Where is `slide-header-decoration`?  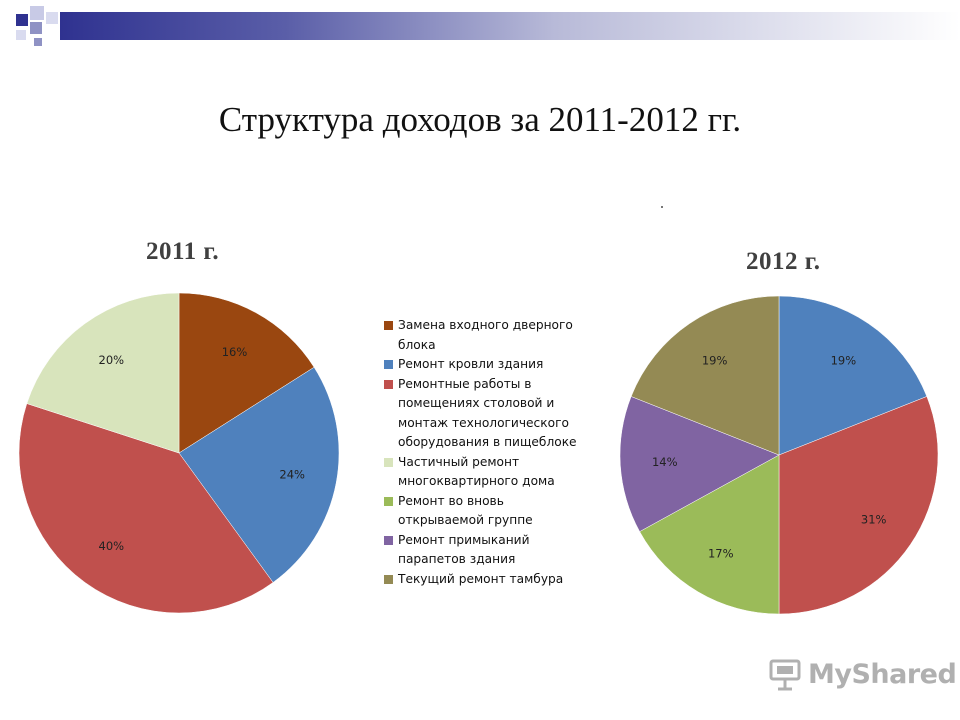 slide-header-decoration is located at coordinates (480, 23).